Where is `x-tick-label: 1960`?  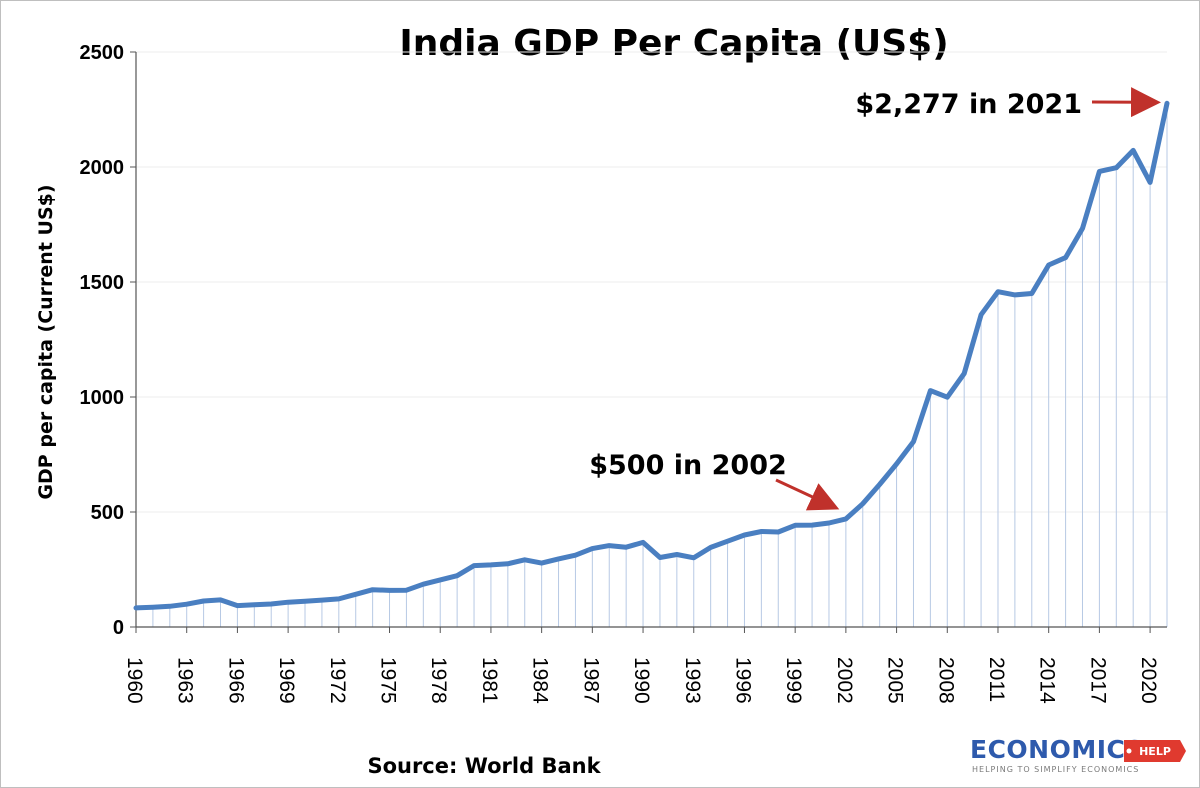 x-tick-label: 1960 is located at coordinates (134, 680).